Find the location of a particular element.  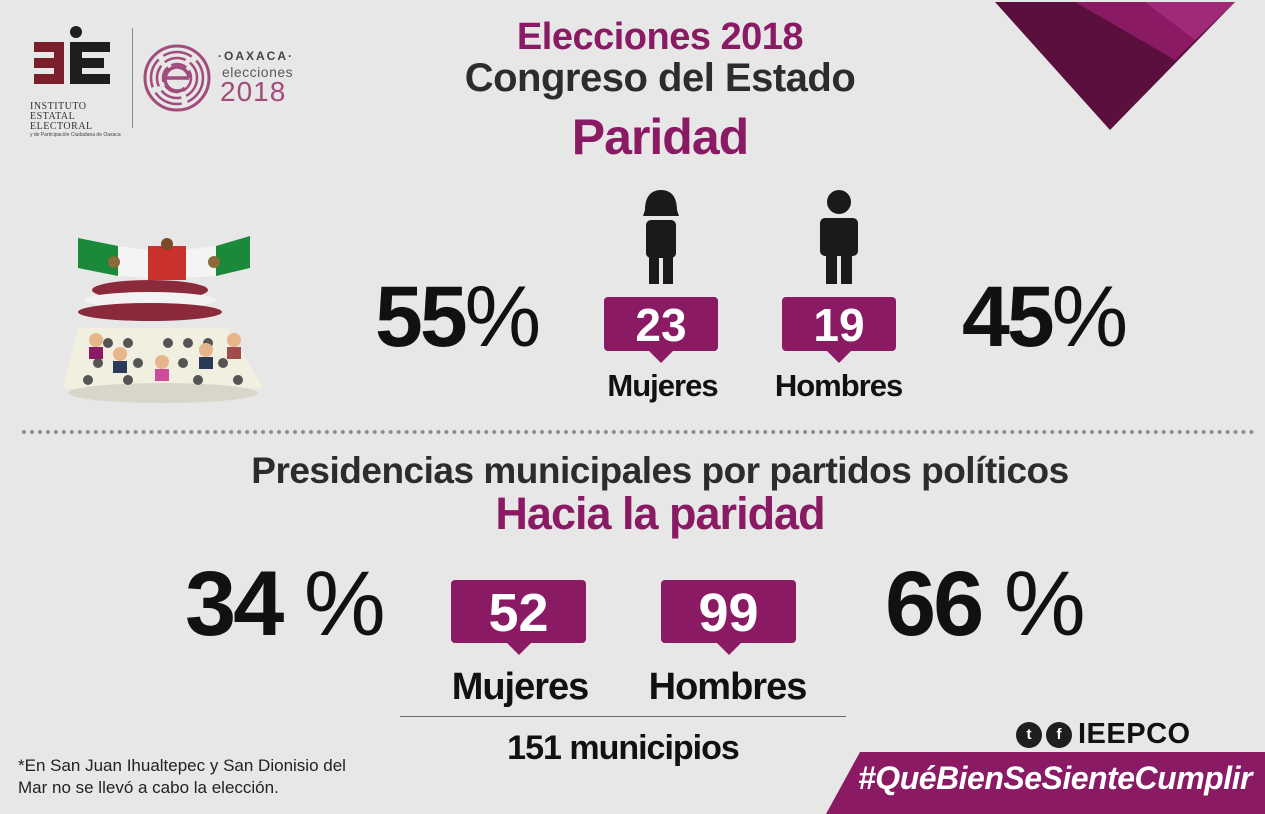

congreso-mujeres-percent: 55% is located at coordinates (458, 317).